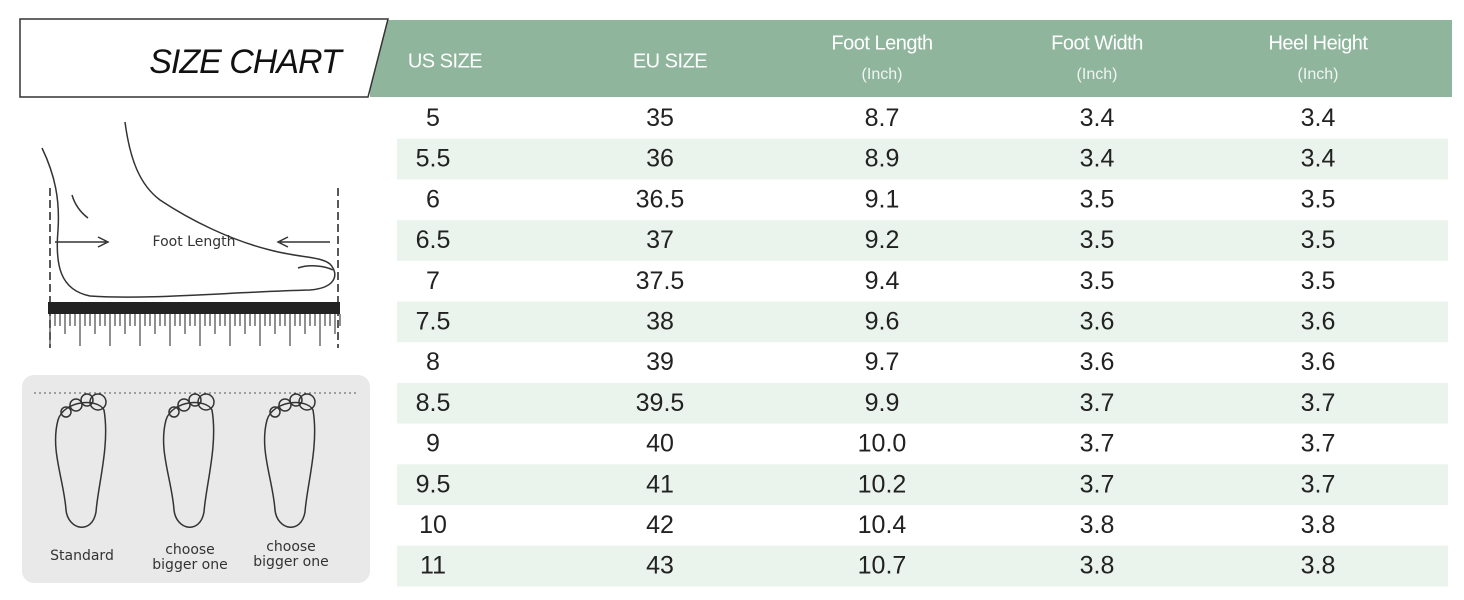 This screenshot has height=600, width=1464. What do you see at coordinates (433, 118) in the screenshot?
I see `table-cell: 5` at bounding box center [433, 118].